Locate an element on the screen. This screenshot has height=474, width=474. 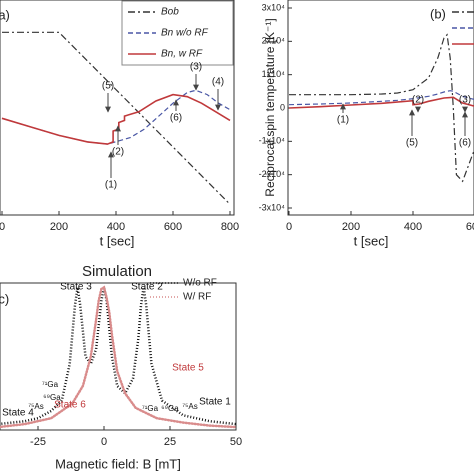
legend-box is located at coordinates (177, 33).